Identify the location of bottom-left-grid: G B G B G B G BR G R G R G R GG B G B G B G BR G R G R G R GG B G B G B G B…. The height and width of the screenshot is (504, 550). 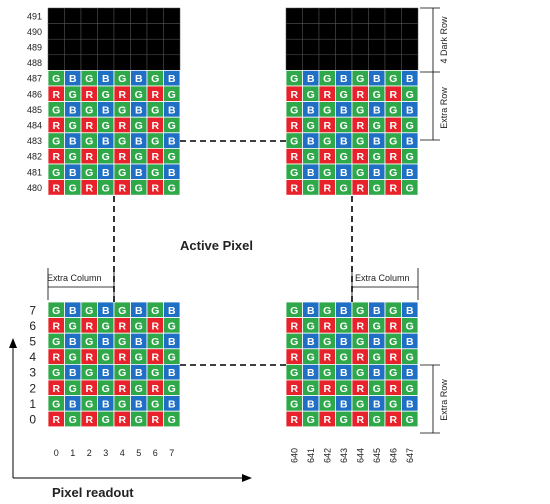
(114, 364).